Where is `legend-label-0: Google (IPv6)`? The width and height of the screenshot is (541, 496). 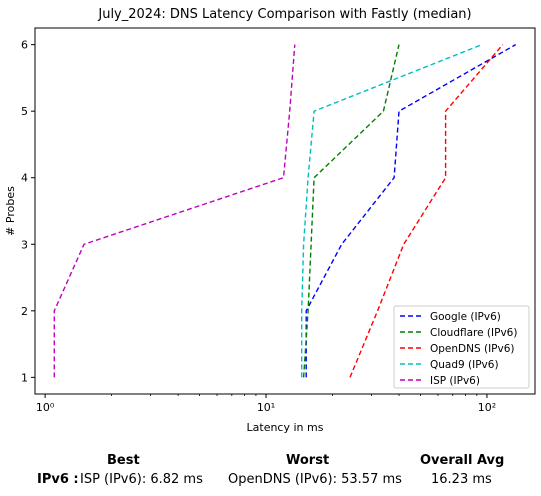 legend-label-0: Google (IPv6) is located at coordinates (465, 317).